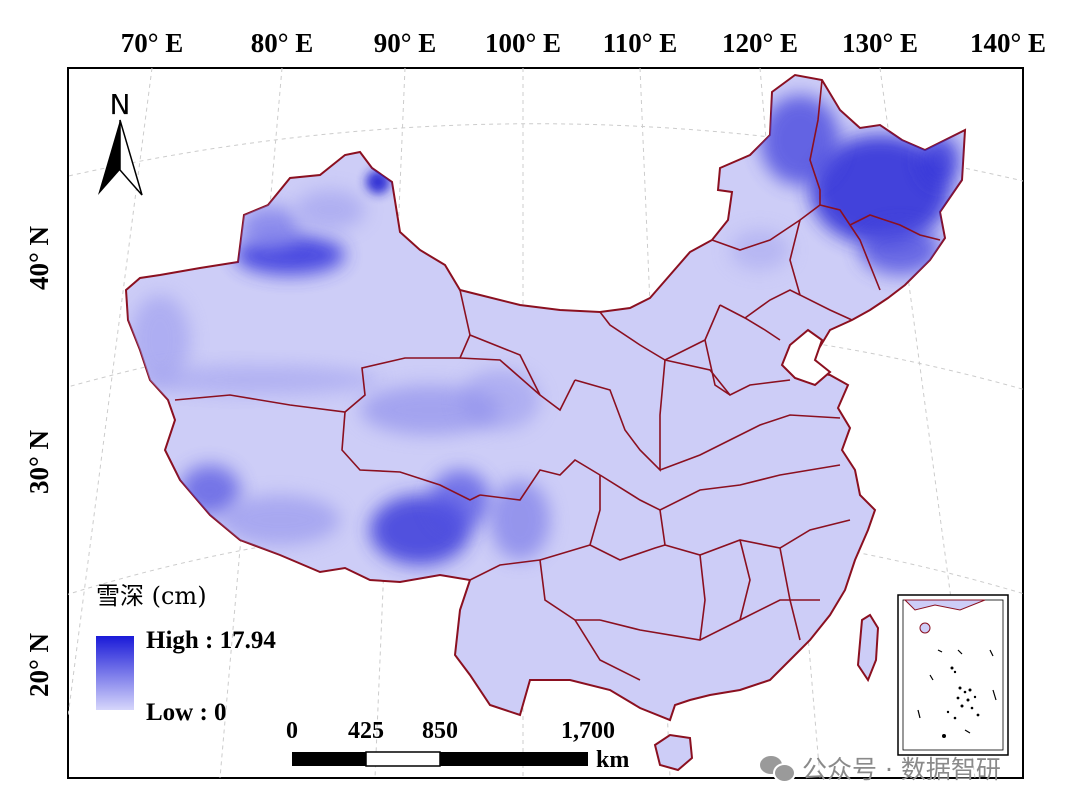 The image size is (1080, 811). I want to click on lon-label-100: 100° E, so click(523, 43).